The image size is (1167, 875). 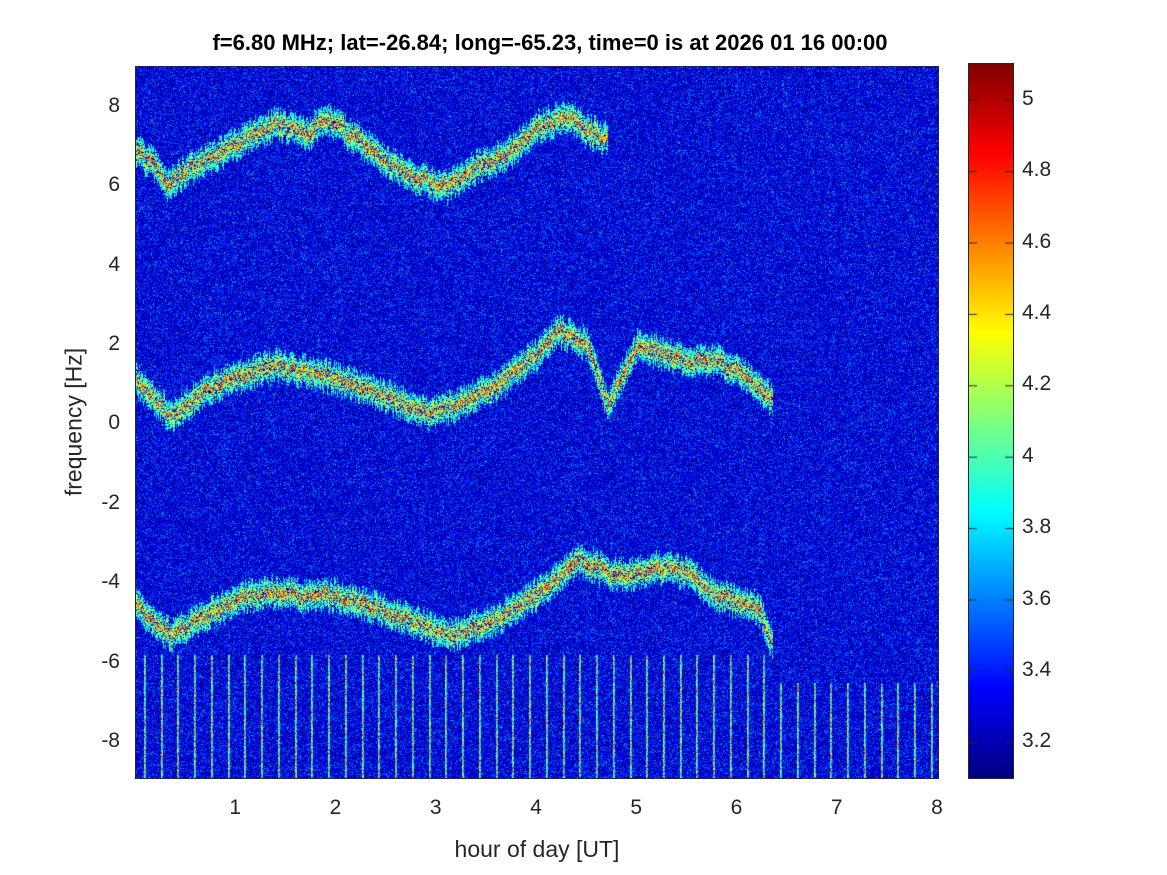 I want to click on colorbar-tick-label: 5, so click(x=1028, y=98).